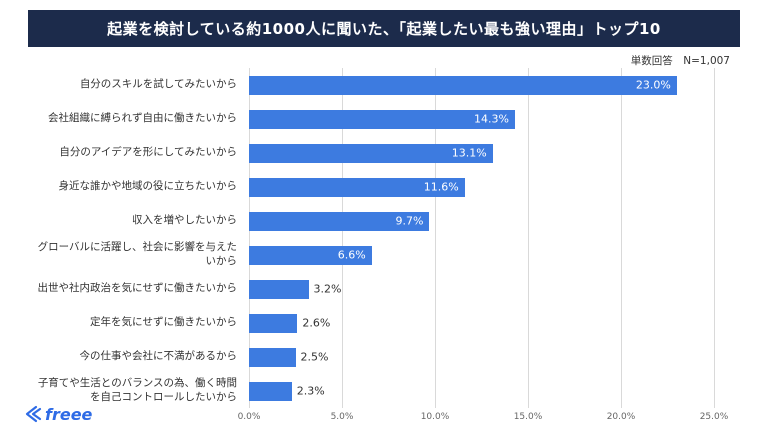 This screenshot has width=768, height=432. I want to click on logo-arrow-inner-icon, so click(36, 414).